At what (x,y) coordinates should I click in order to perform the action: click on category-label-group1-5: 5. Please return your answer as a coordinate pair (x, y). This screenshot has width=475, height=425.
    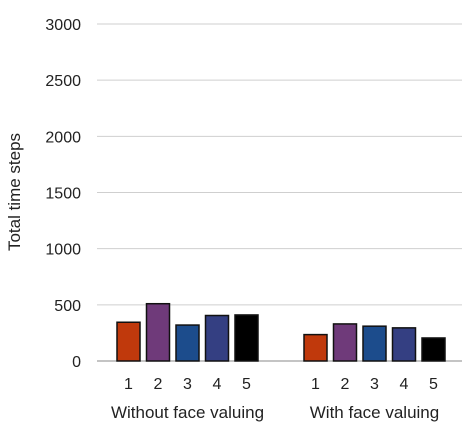
    Looking at the image, I should click on (246, 384).